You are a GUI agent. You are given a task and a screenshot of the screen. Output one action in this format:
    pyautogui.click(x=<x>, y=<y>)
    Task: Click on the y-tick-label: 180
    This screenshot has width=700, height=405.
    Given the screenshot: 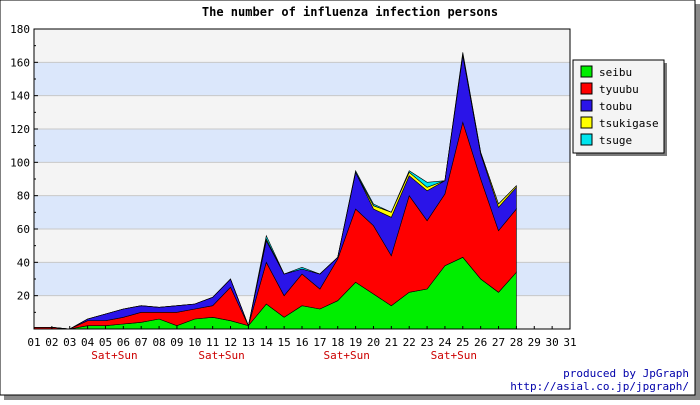 What is the action you would take?
    pyautogui.click(x=20, y=29)
    